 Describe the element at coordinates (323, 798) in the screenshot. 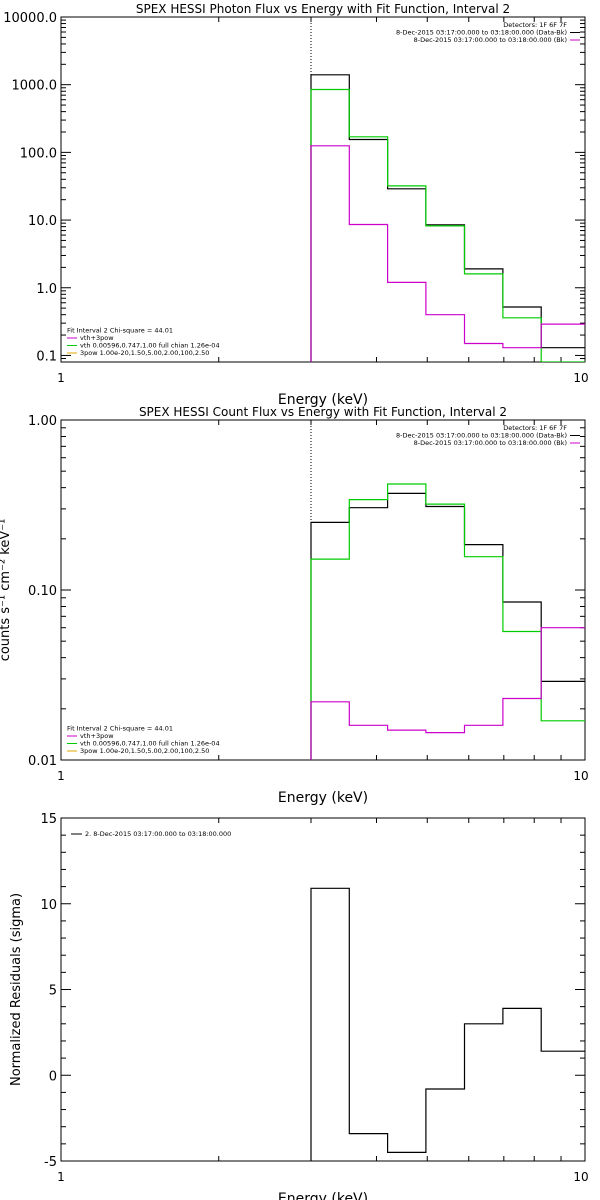

I see `x-axis-label-2: Energy (keV)` at that location.